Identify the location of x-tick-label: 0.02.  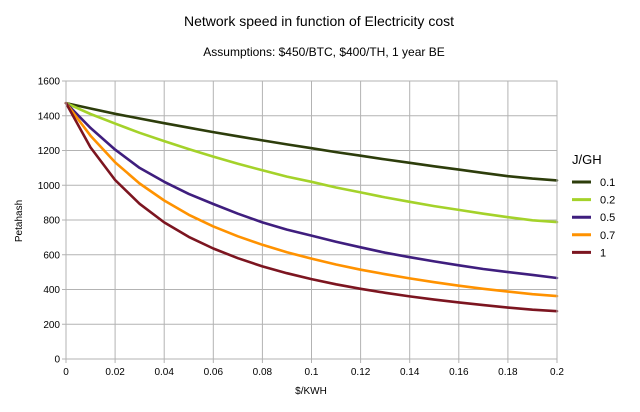
(115, 372).